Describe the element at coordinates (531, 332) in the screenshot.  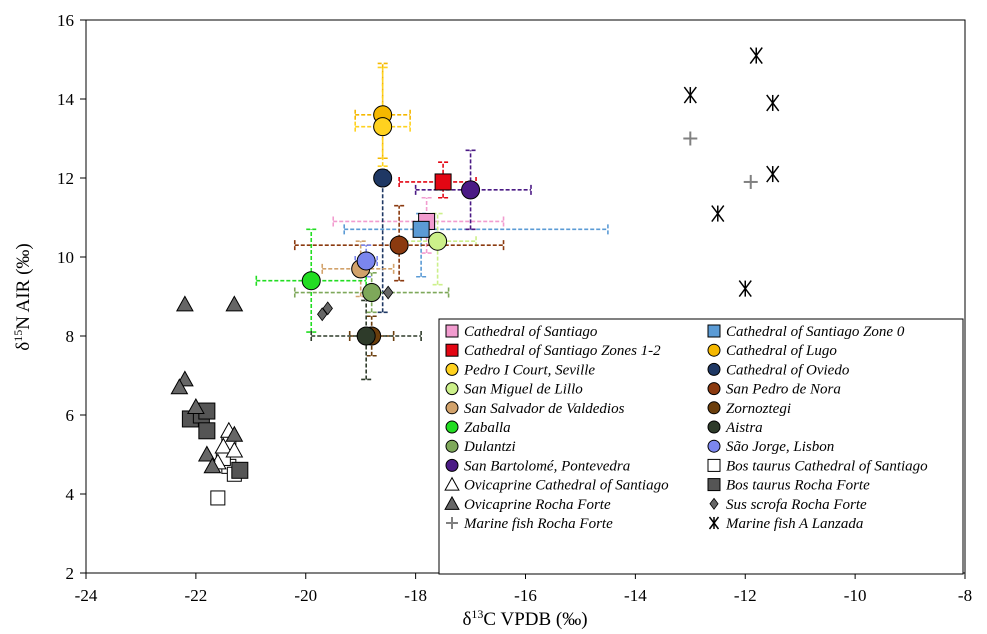
I see `legend-label-cathedral-of-santiago: Cathedral of Santiago` at that location.